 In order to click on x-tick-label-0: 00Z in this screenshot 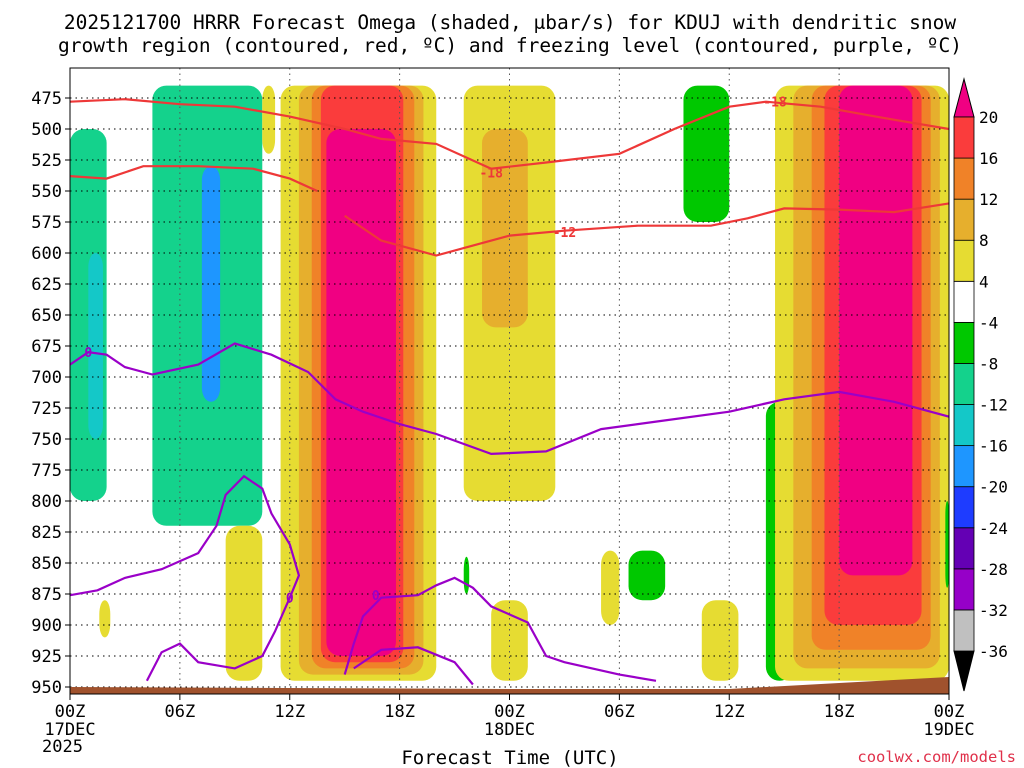, I will do `click(70, 712)`.